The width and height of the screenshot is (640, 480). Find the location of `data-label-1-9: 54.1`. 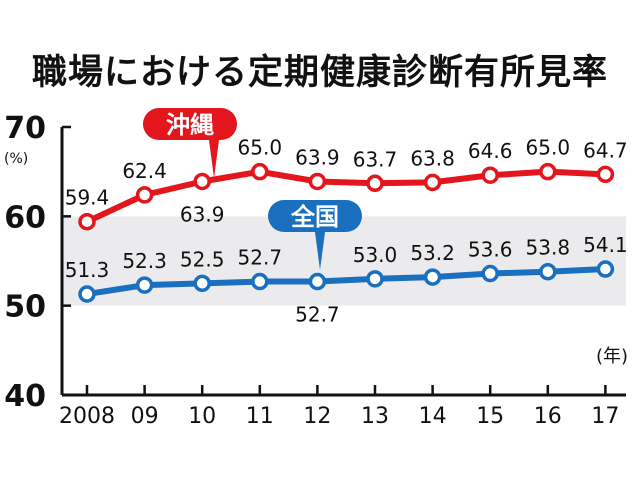

data-label-1-9: 54.1 is located at coordinates (605, 245).